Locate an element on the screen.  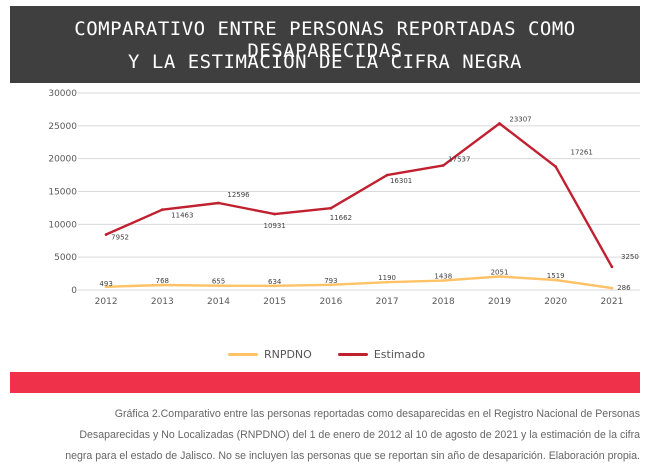
legend-item-estimado: Estimado is located at coordinates (381, 354).